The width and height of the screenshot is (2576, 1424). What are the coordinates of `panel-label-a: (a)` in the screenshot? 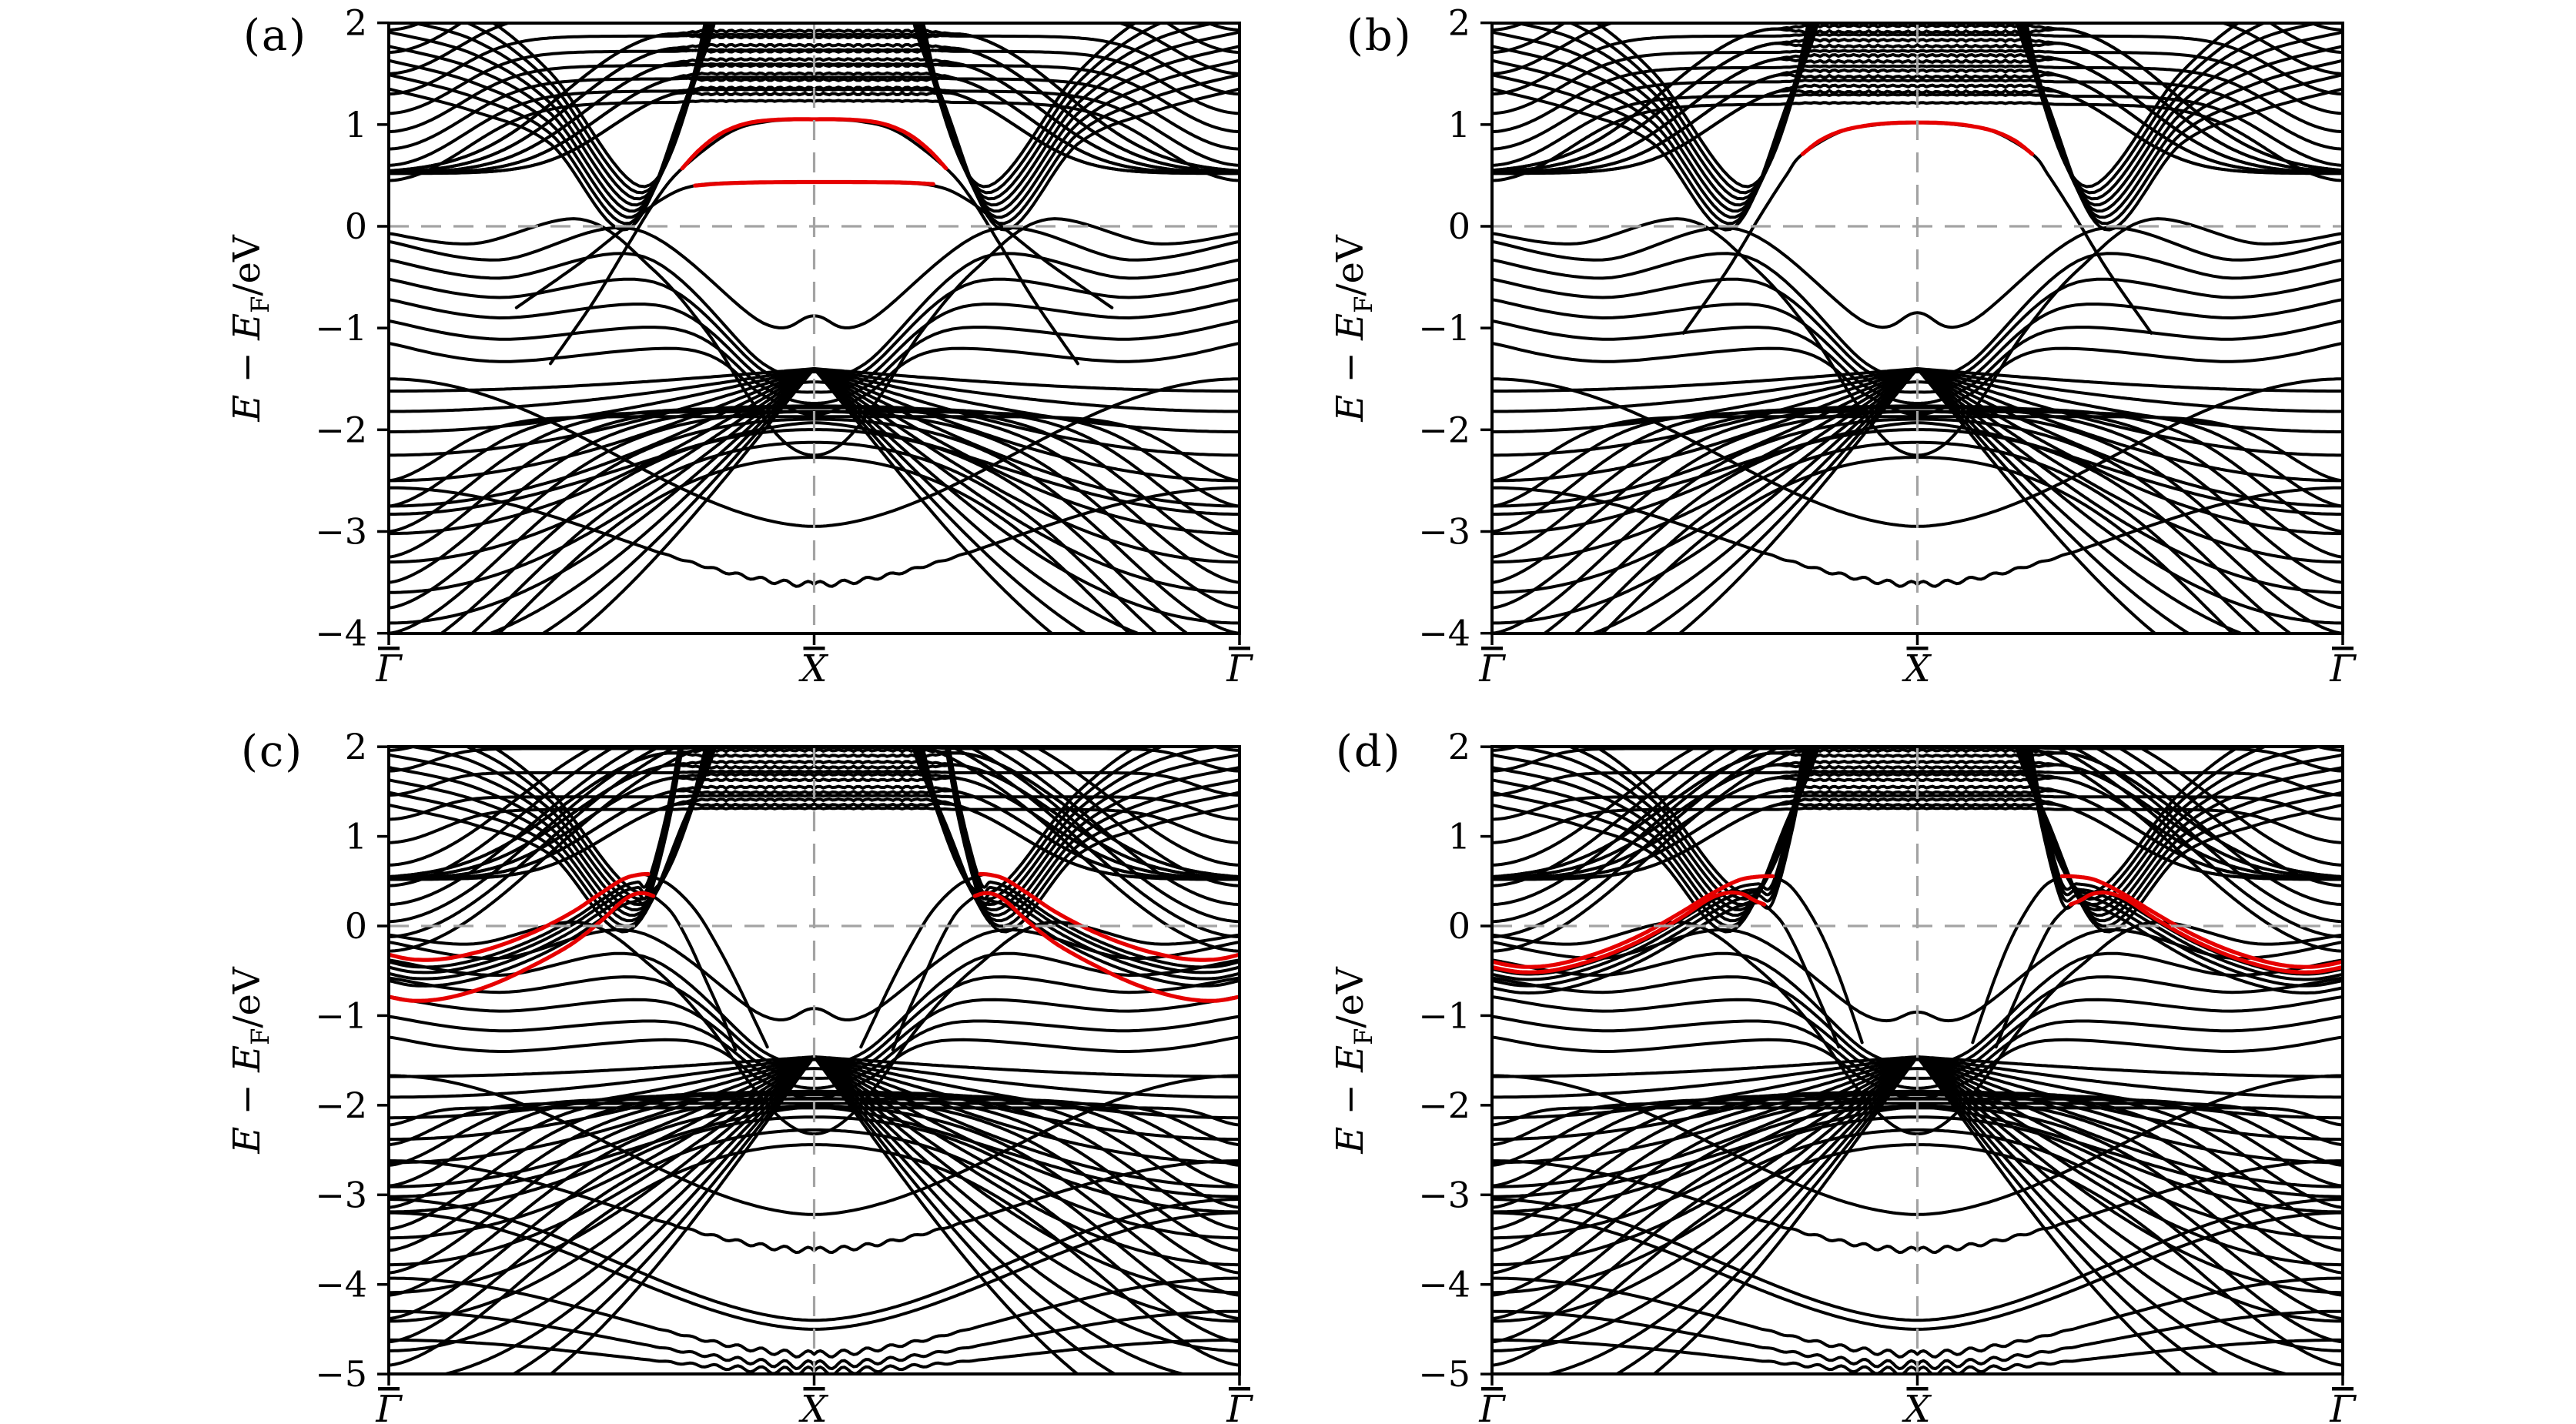 It's located at (275, 36).